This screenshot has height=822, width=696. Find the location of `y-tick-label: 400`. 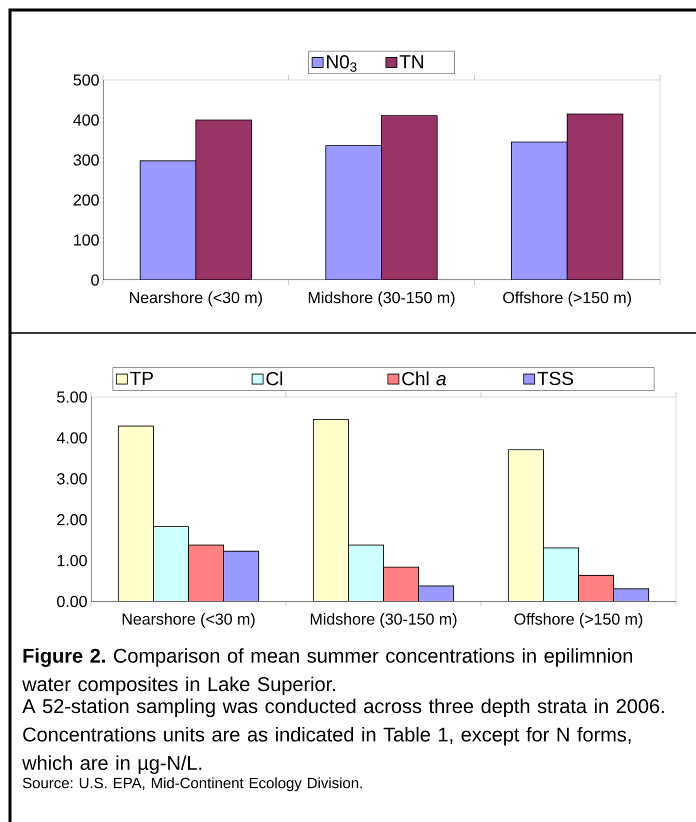

y-tick-label: 400 is located at coordinates (86, 120).